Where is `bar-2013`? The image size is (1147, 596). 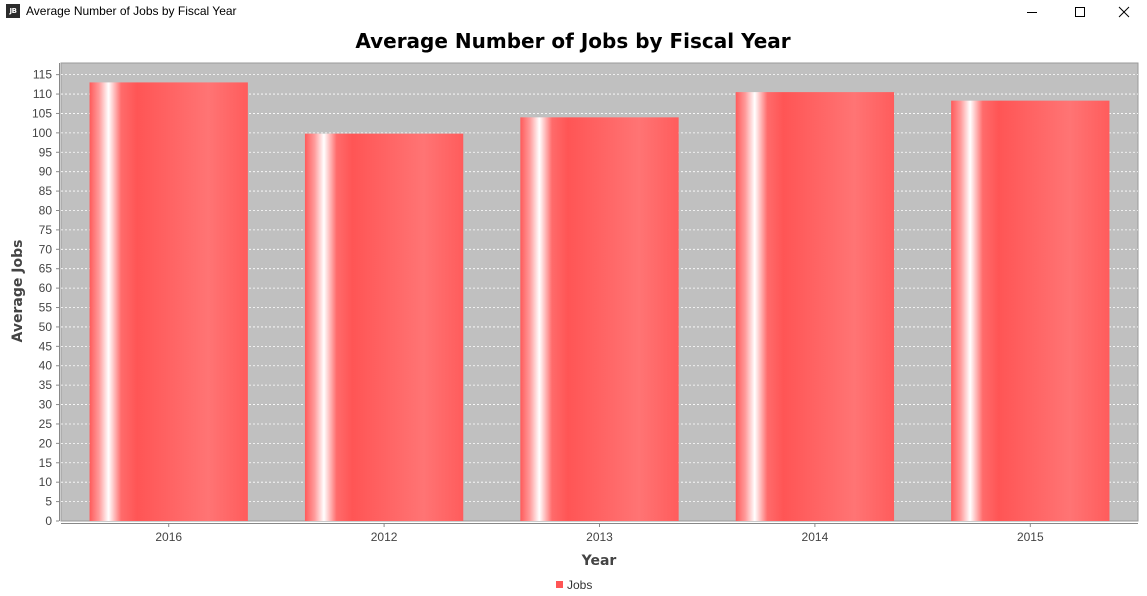 bar-2013 is located at coordinates (599, 319).